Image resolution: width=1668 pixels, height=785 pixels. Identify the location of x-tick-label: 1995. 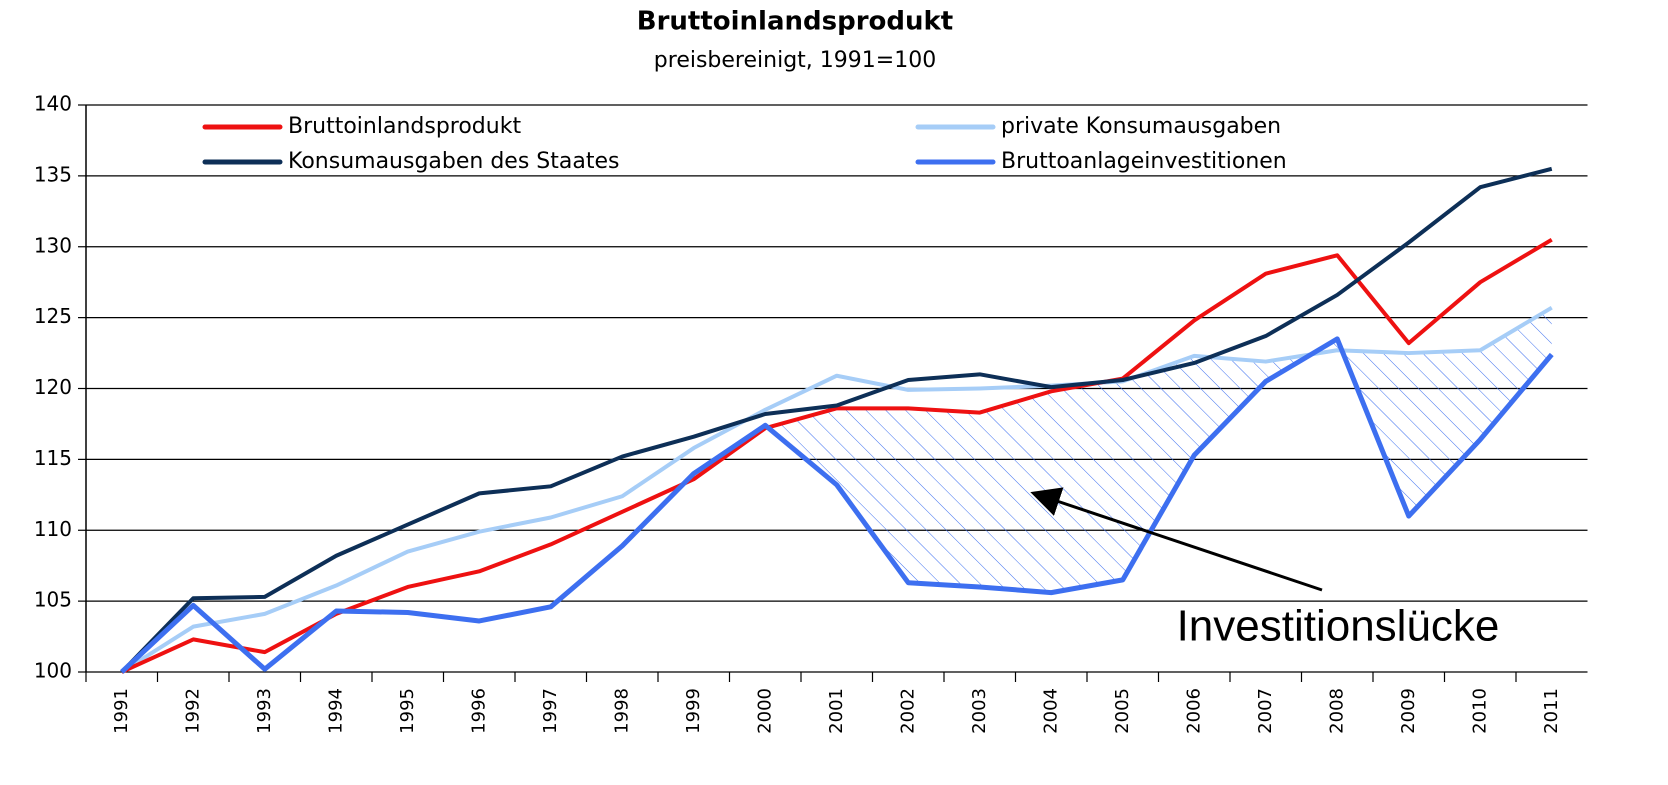
(407, 711).